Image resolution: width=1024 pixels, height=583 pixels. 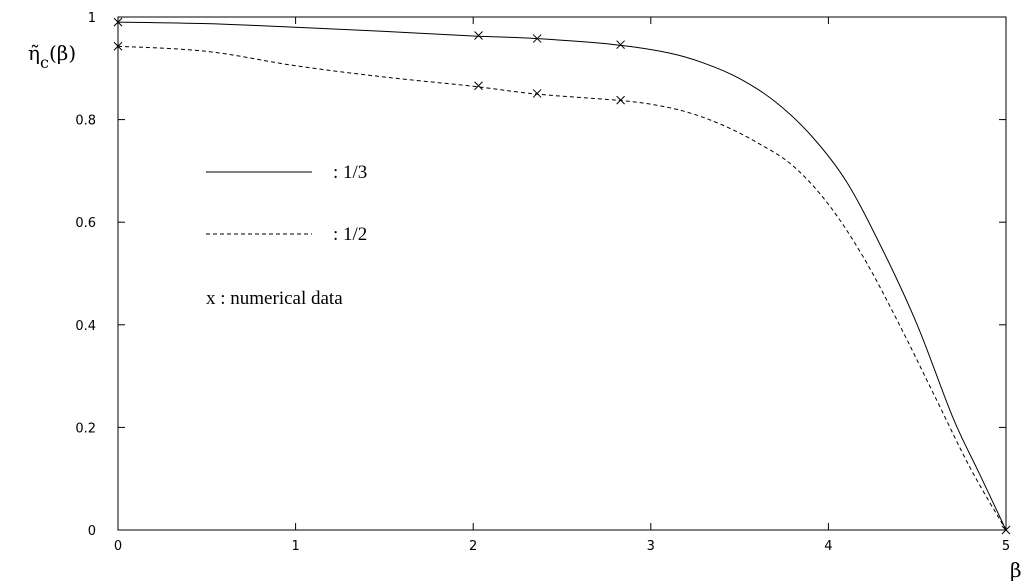 What do you see at coordinates (350, 172) in the screenshot?
I see `legend-label-solid: : 1/3` at bounding box center [350, 172].